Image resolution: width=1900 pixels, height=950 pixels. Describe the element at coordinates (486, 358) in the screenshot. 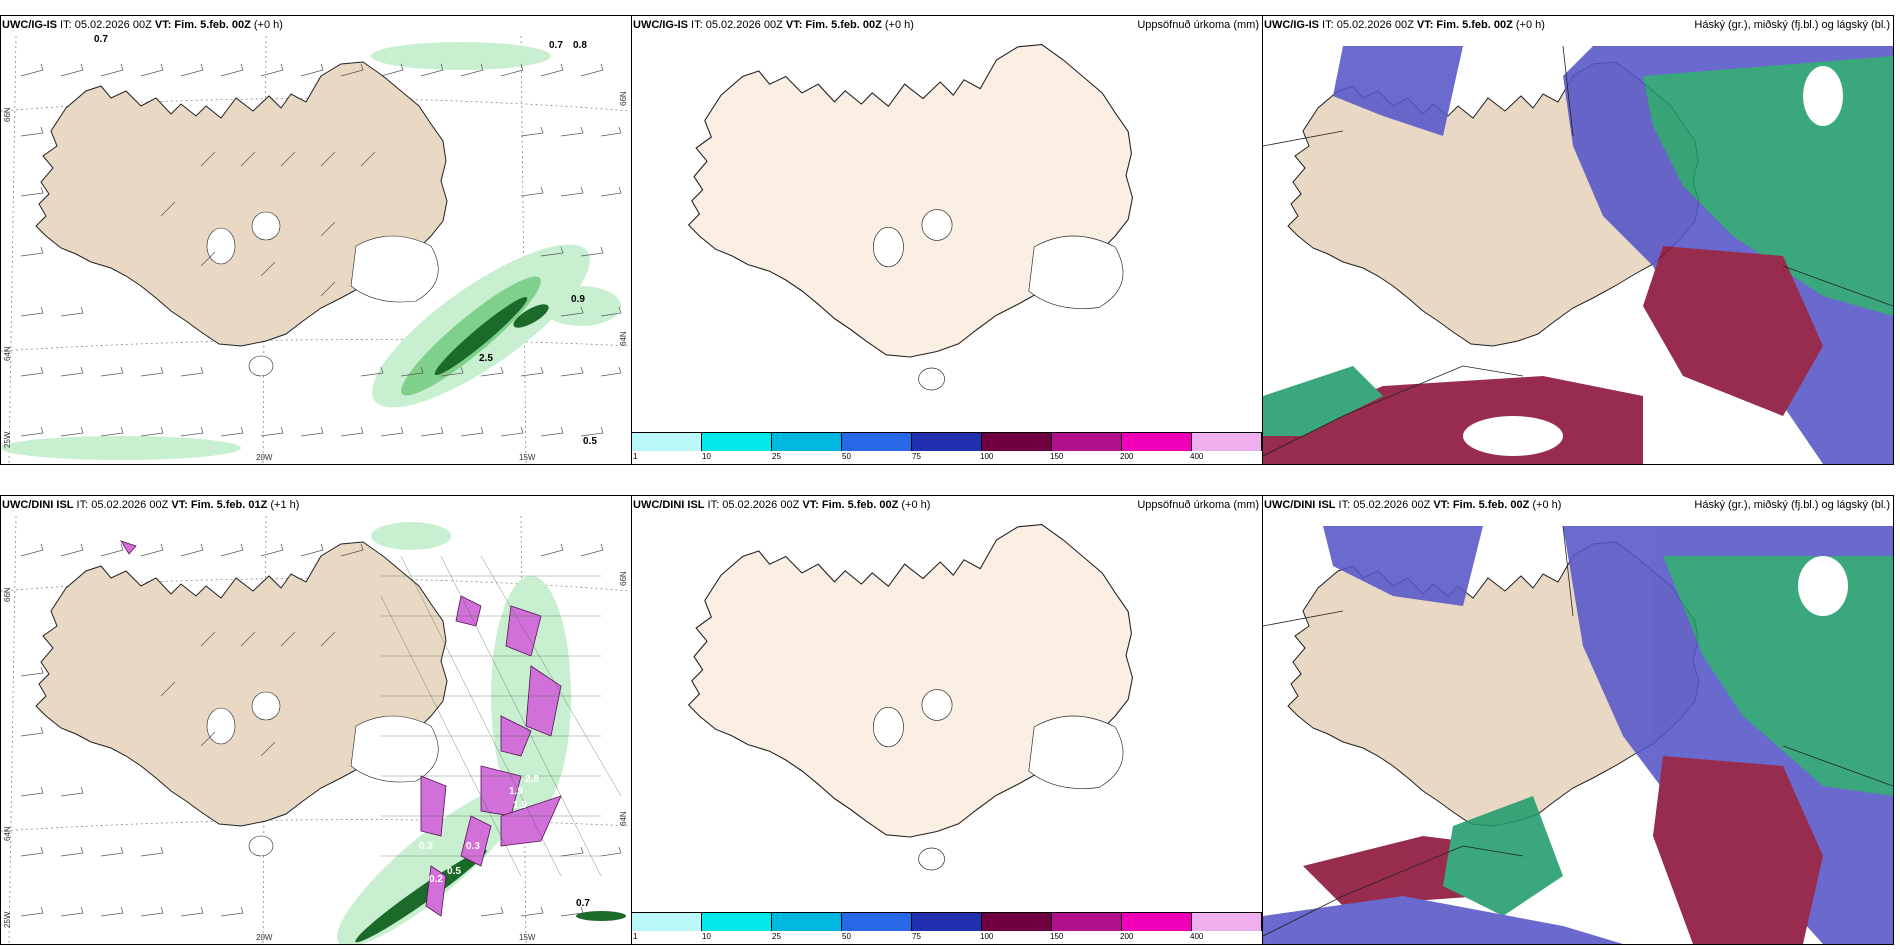

I see `contour-label: 2.5` at that location.